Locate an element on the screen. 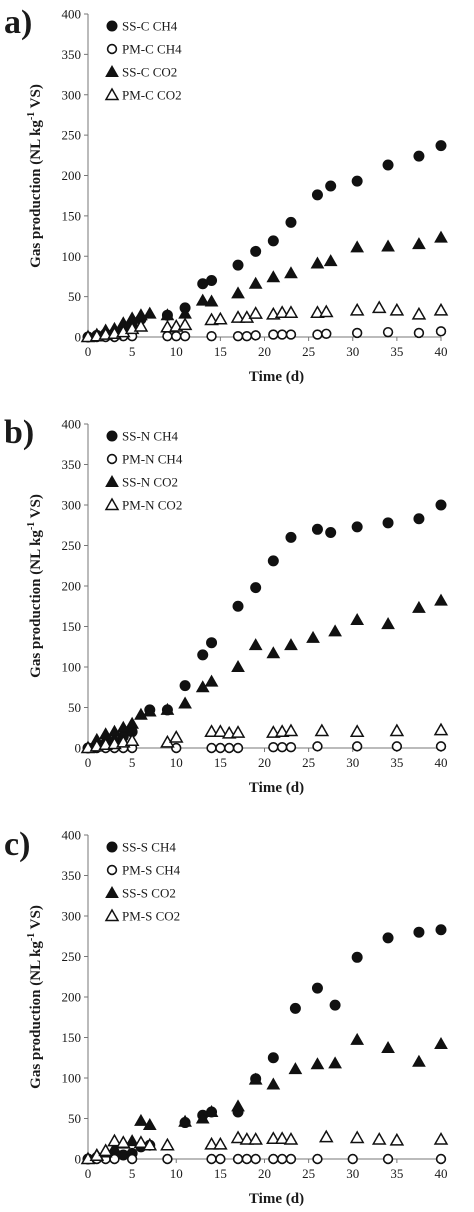 This screenshot has height=1212, width=474. series-pm-s-co2 is located at coordinates (264, 1147).